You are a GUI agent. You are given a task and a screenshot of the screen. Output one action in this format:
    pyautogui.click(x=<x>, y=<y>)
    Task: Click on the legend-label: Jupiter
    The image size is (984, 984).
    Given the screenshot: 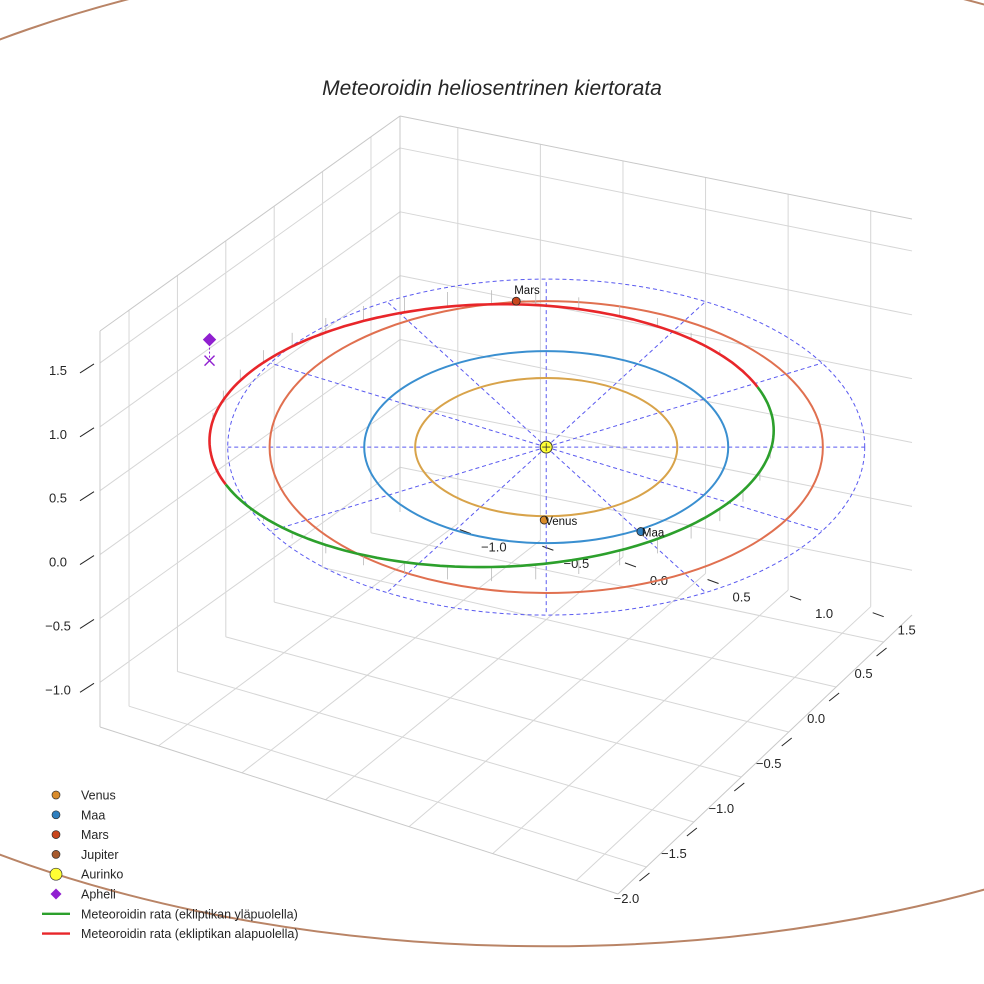 What is the action you would take?
    pyautogui.click(x=100, y=855)
    